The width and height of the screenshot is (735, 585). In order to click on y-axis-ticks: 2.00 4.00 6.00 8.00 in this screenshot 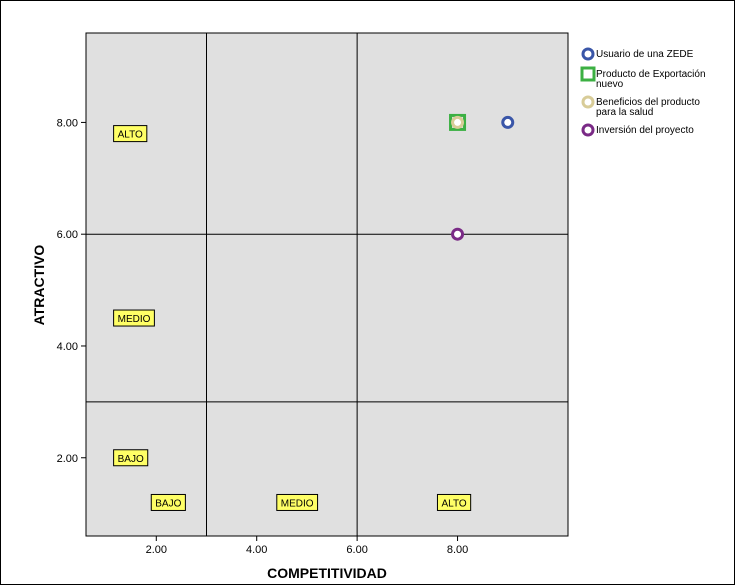, I will do `click(71, 291)`.